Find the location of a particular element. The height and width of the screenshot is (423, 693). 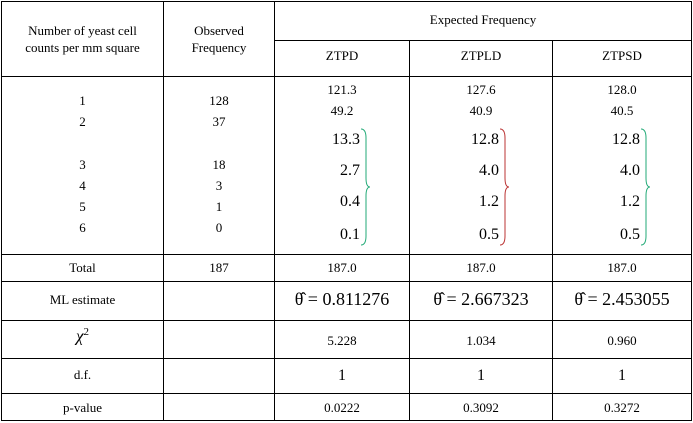

observed-cell: 37 is located at coordinates (219, 121).